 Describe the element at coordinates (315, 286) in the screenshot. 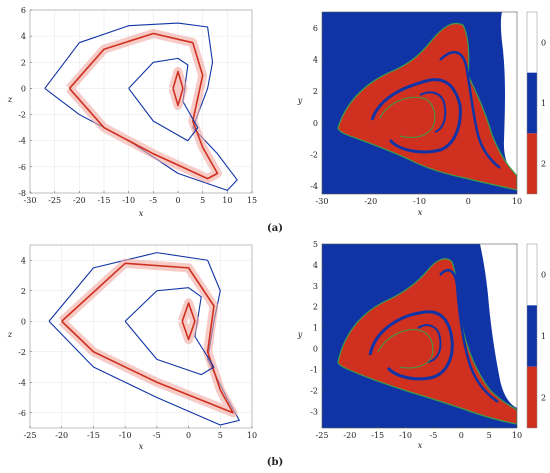

I see `y-tick-label: 3` at that location.